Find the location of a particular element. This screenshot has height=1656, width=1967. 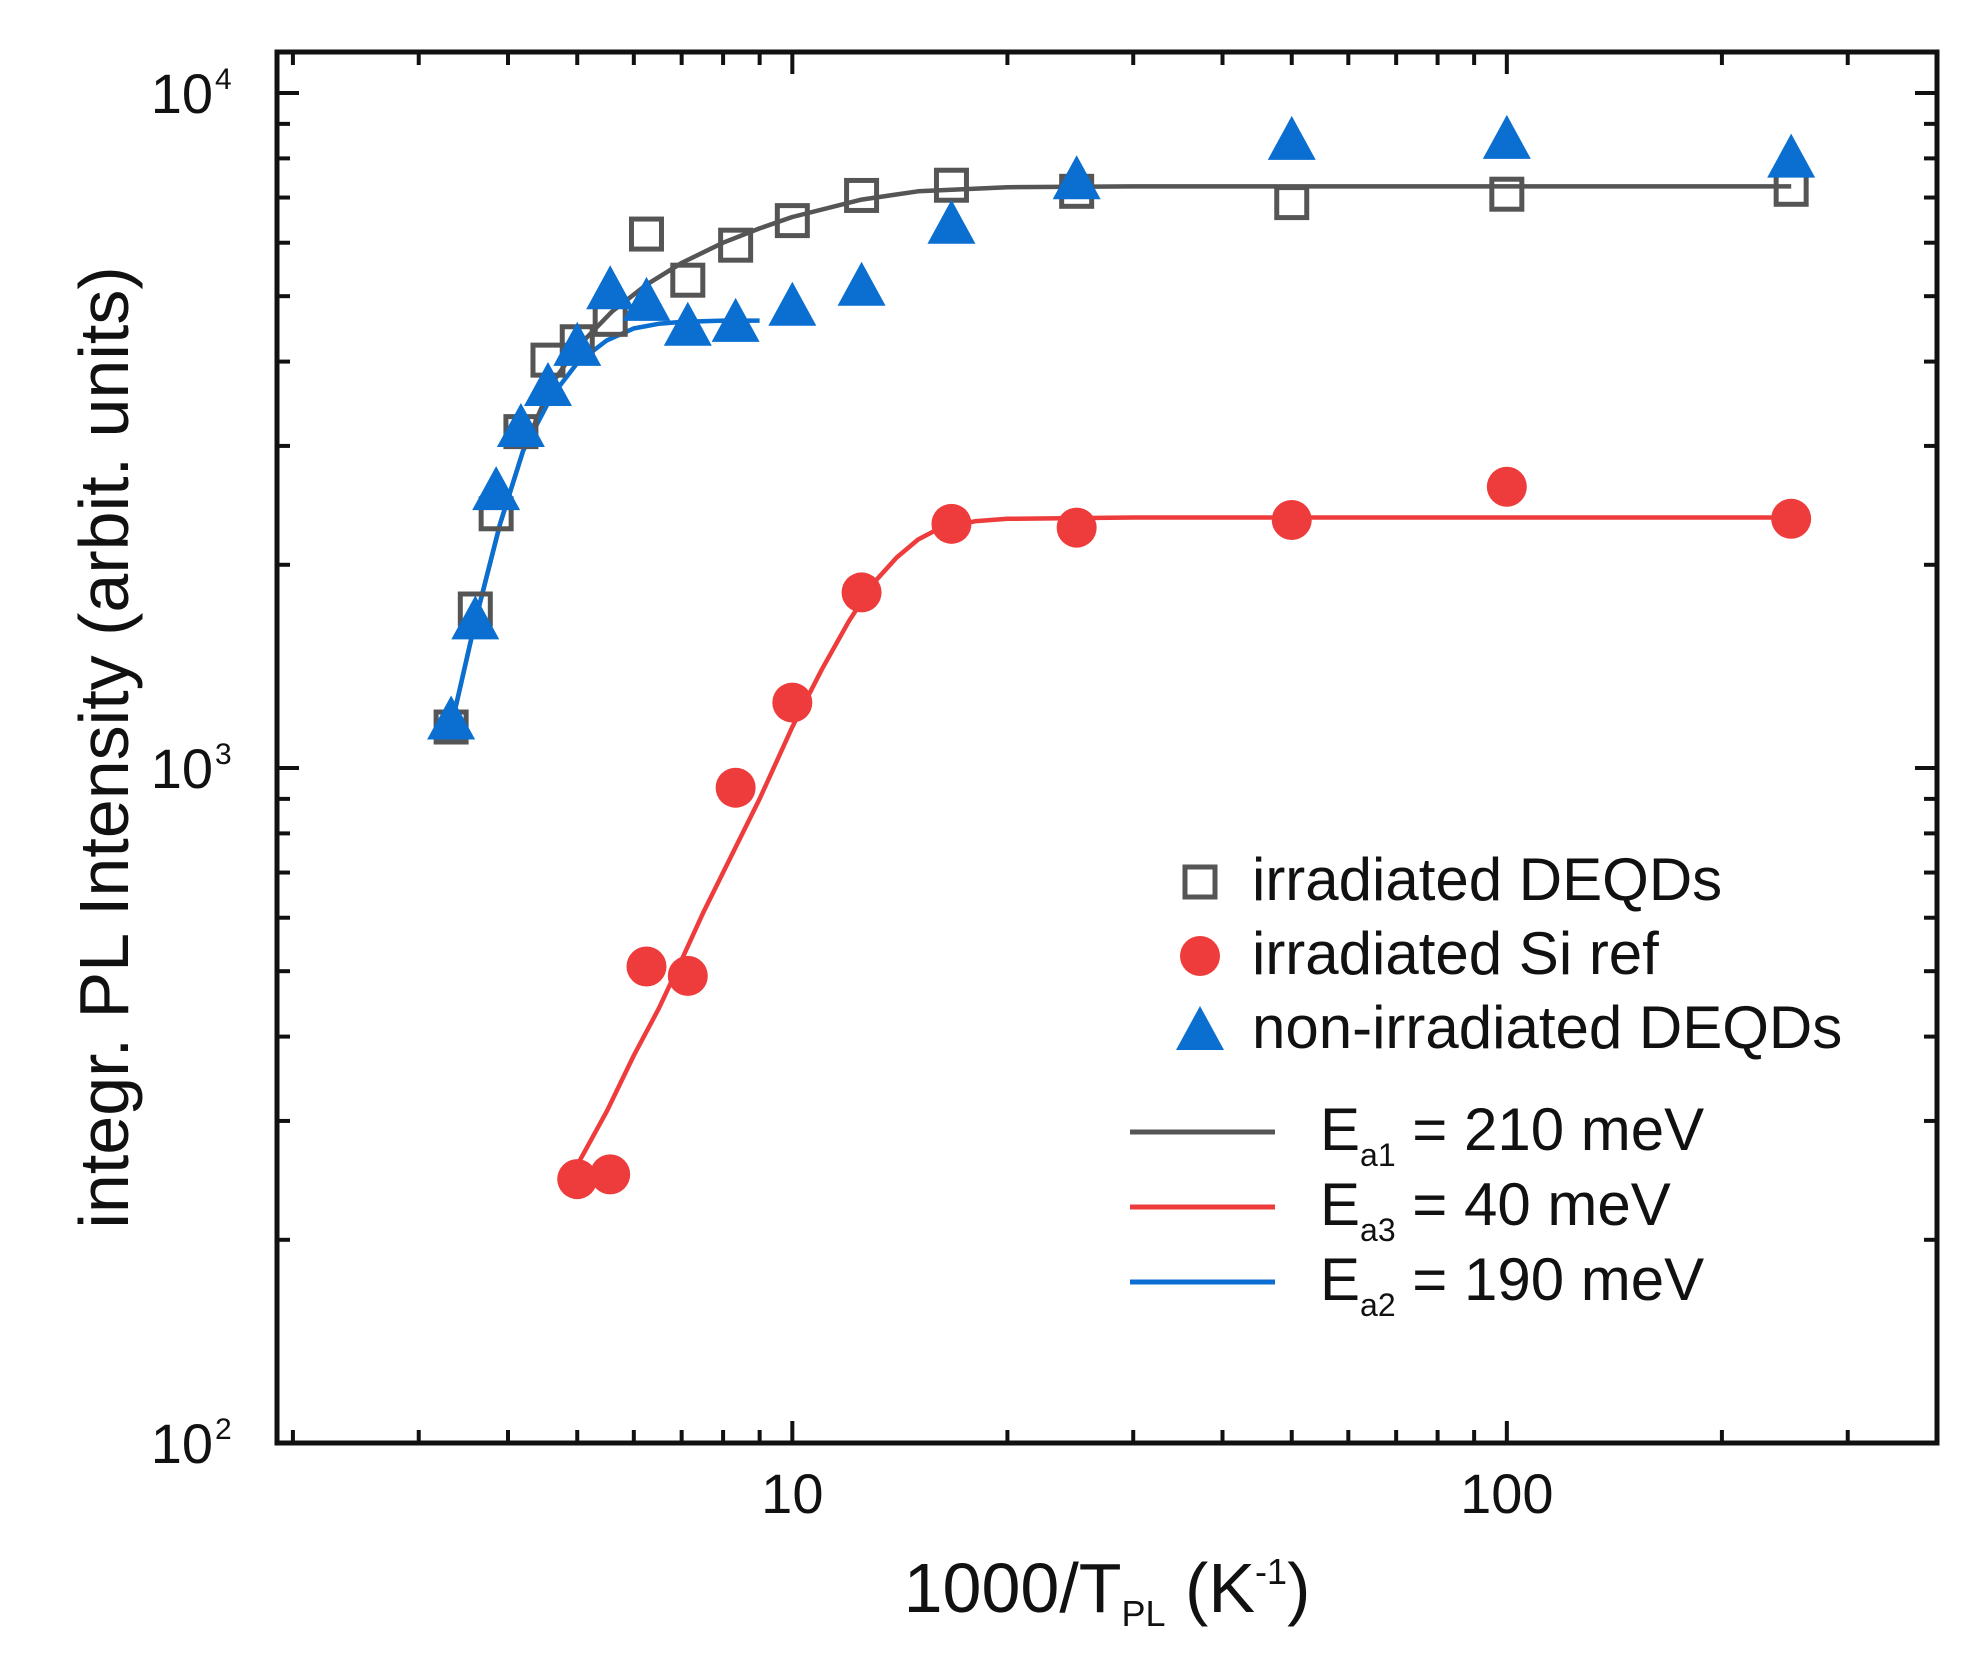

legend-fit-label: Ea3 = 40 meV is located at coordinates (1495, 1209).